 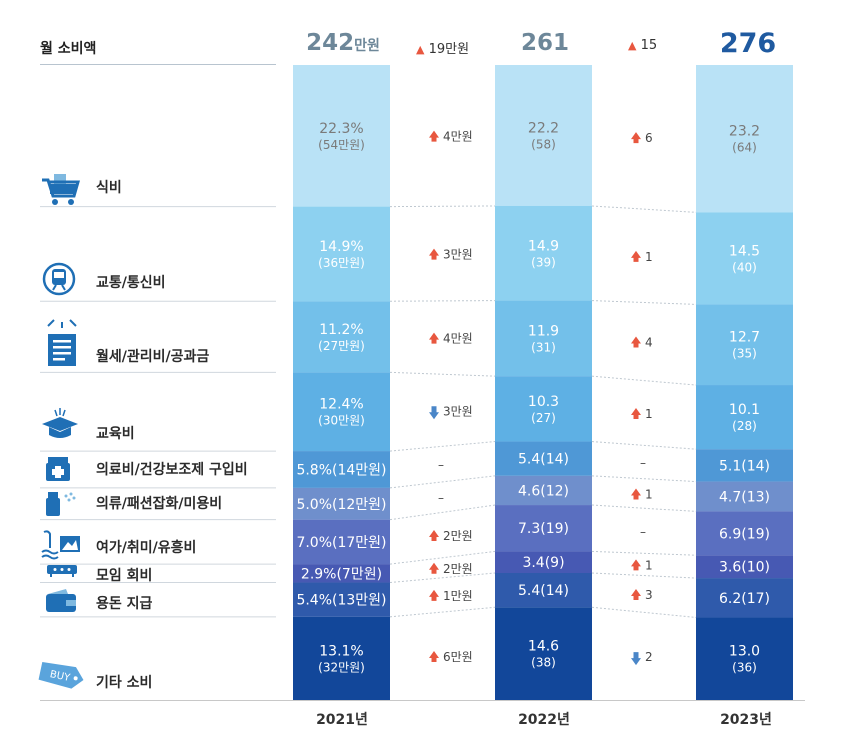 I want to click on bar-value-label: 10.3, so click(x=543, y=402).